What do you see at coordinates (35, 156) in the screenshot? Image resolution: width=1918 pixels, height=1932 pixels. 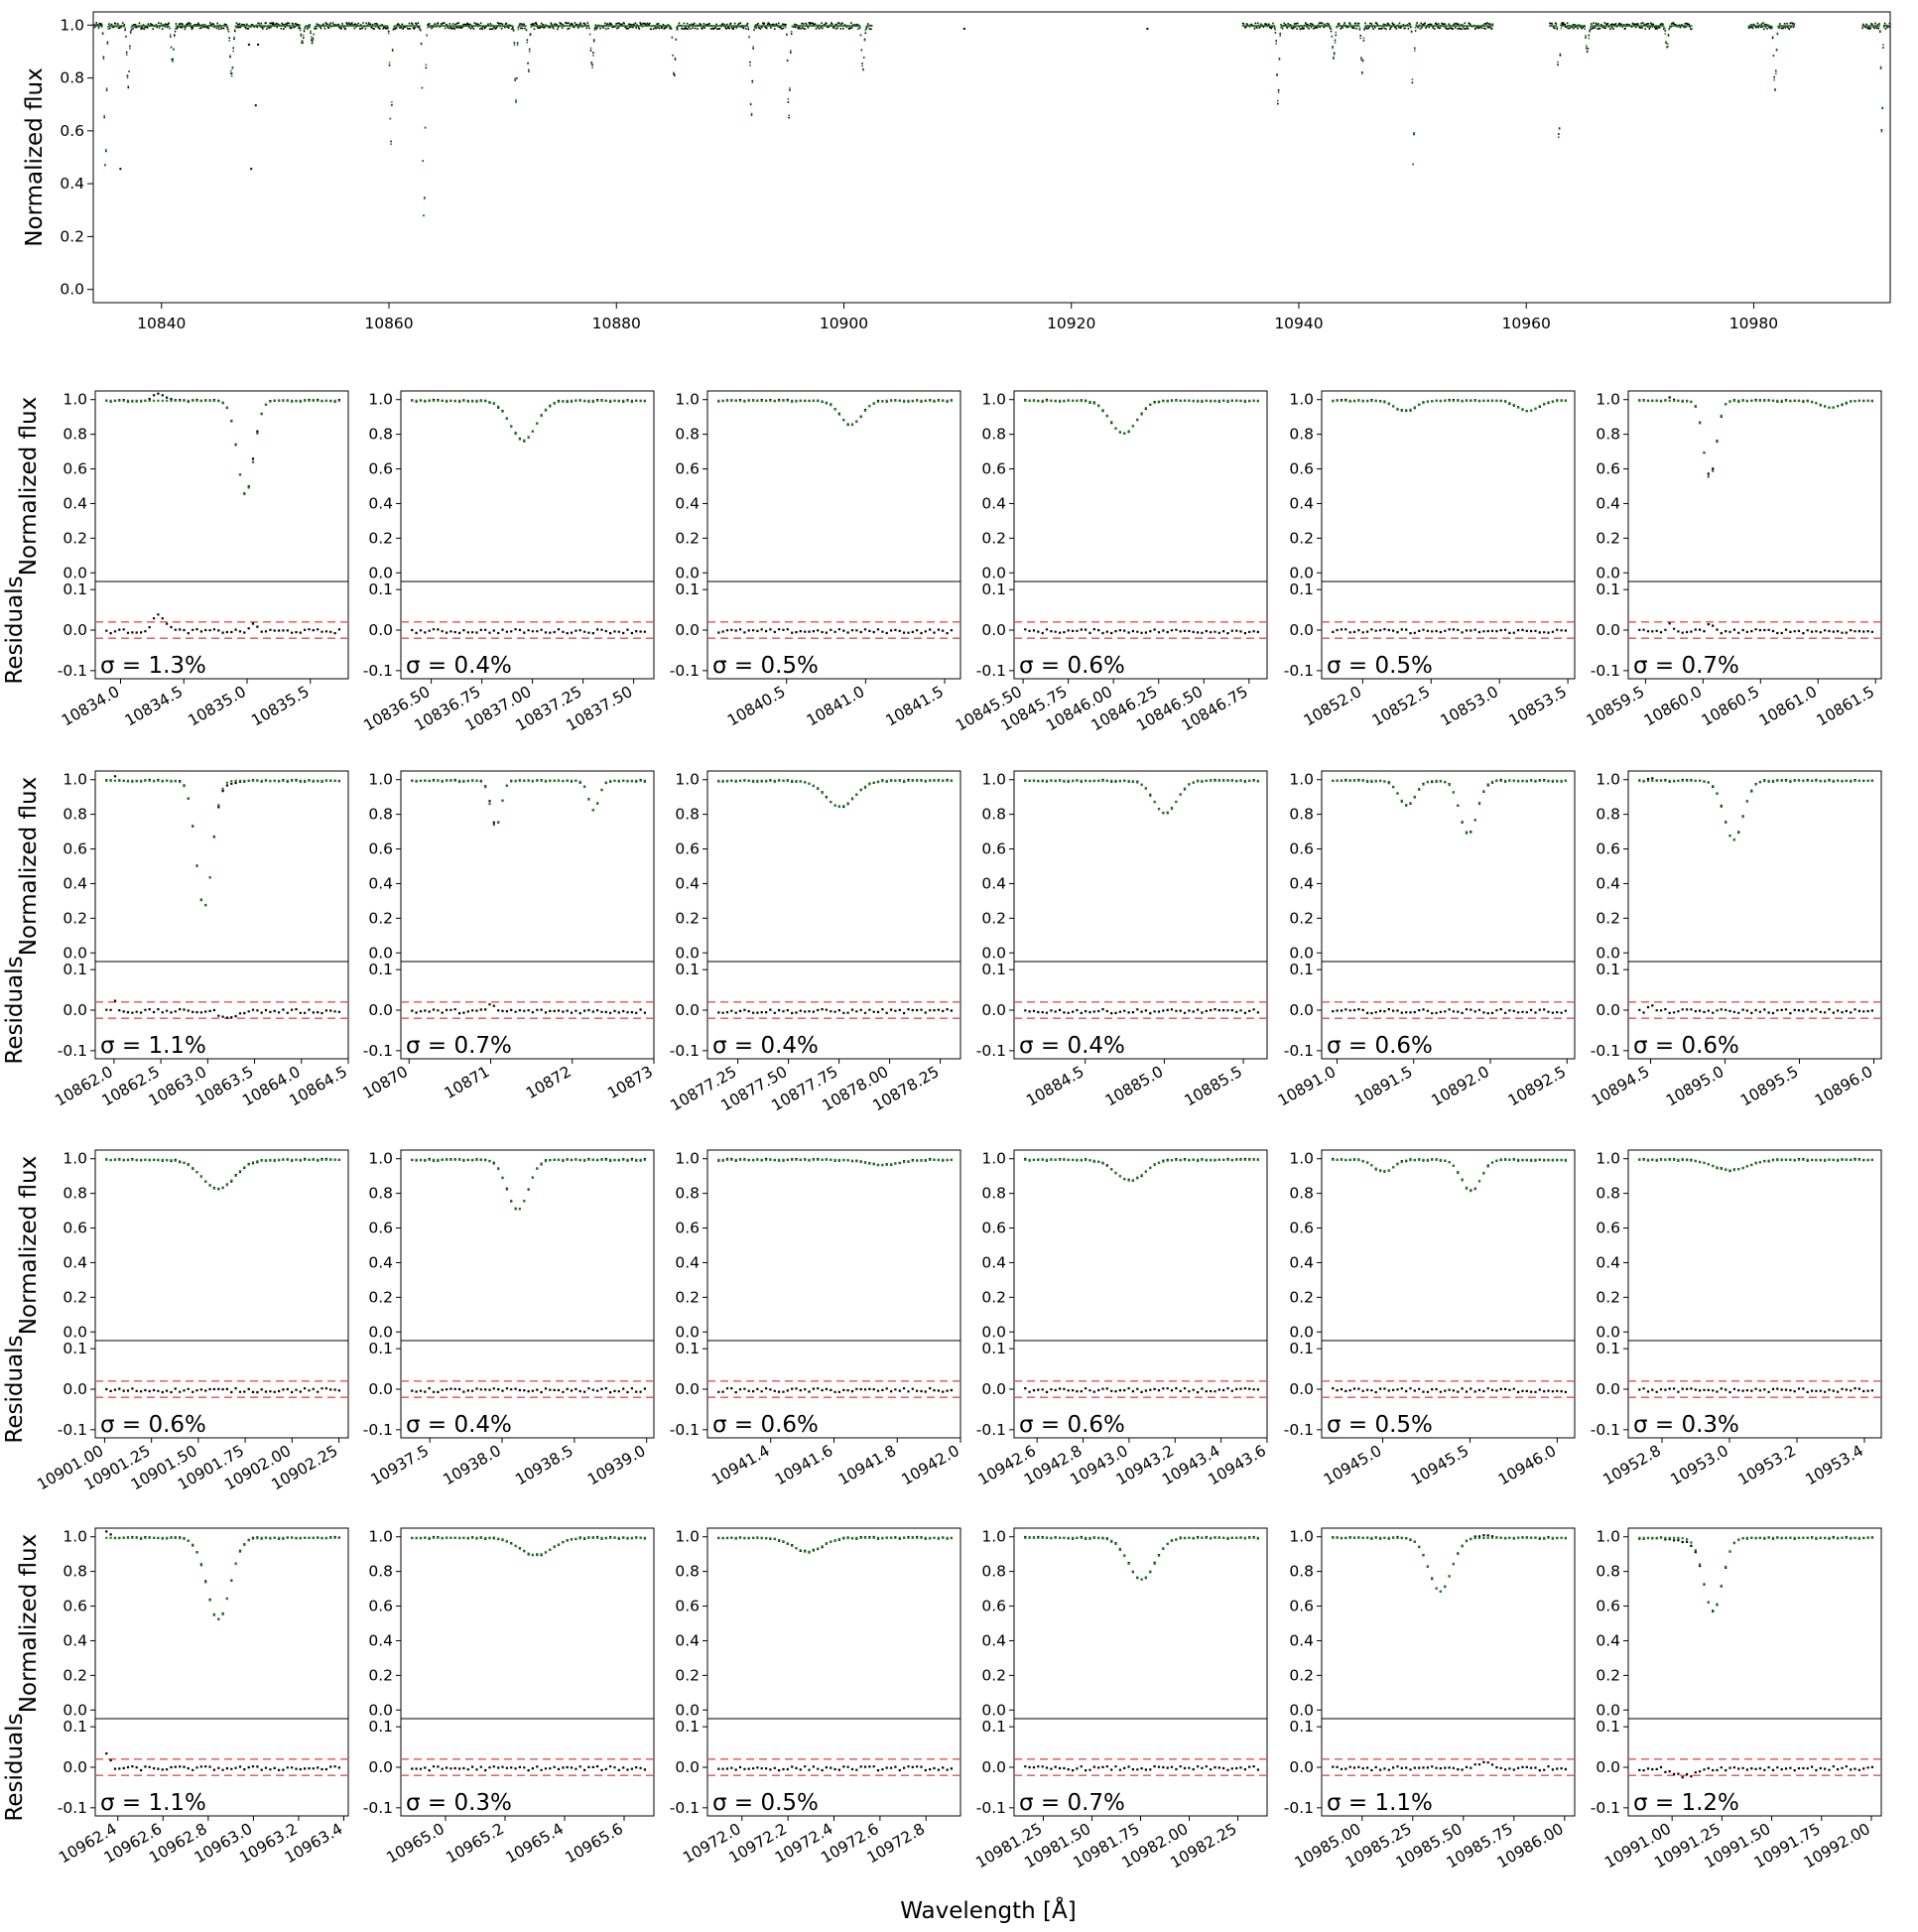 I see `overview-y-axis-label: Normalized flux` at bounding box center [35, 156].